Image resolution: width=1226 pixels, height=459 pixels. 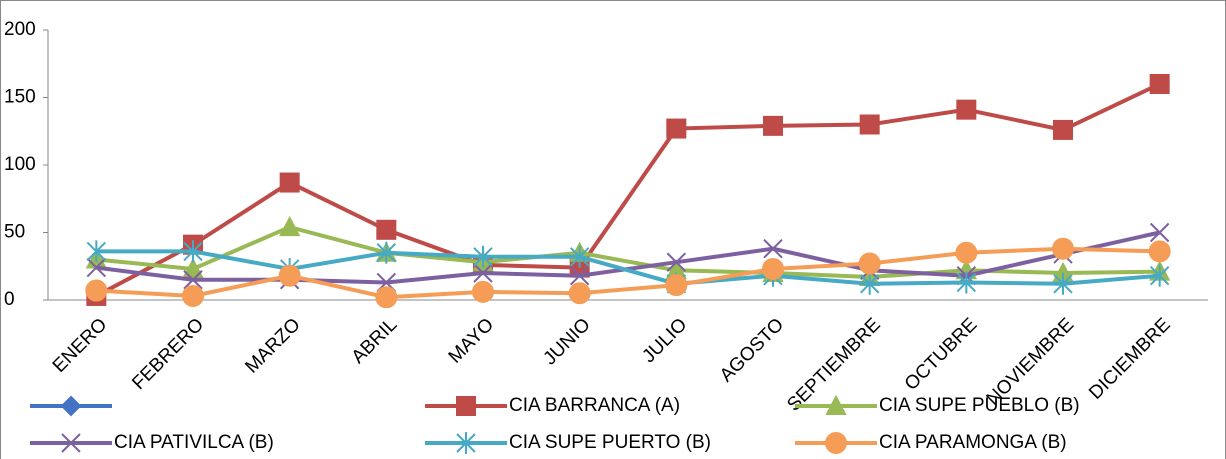 I want to click on legend-item: CIA PATIVILCA (B), so click(x=152, y=442).